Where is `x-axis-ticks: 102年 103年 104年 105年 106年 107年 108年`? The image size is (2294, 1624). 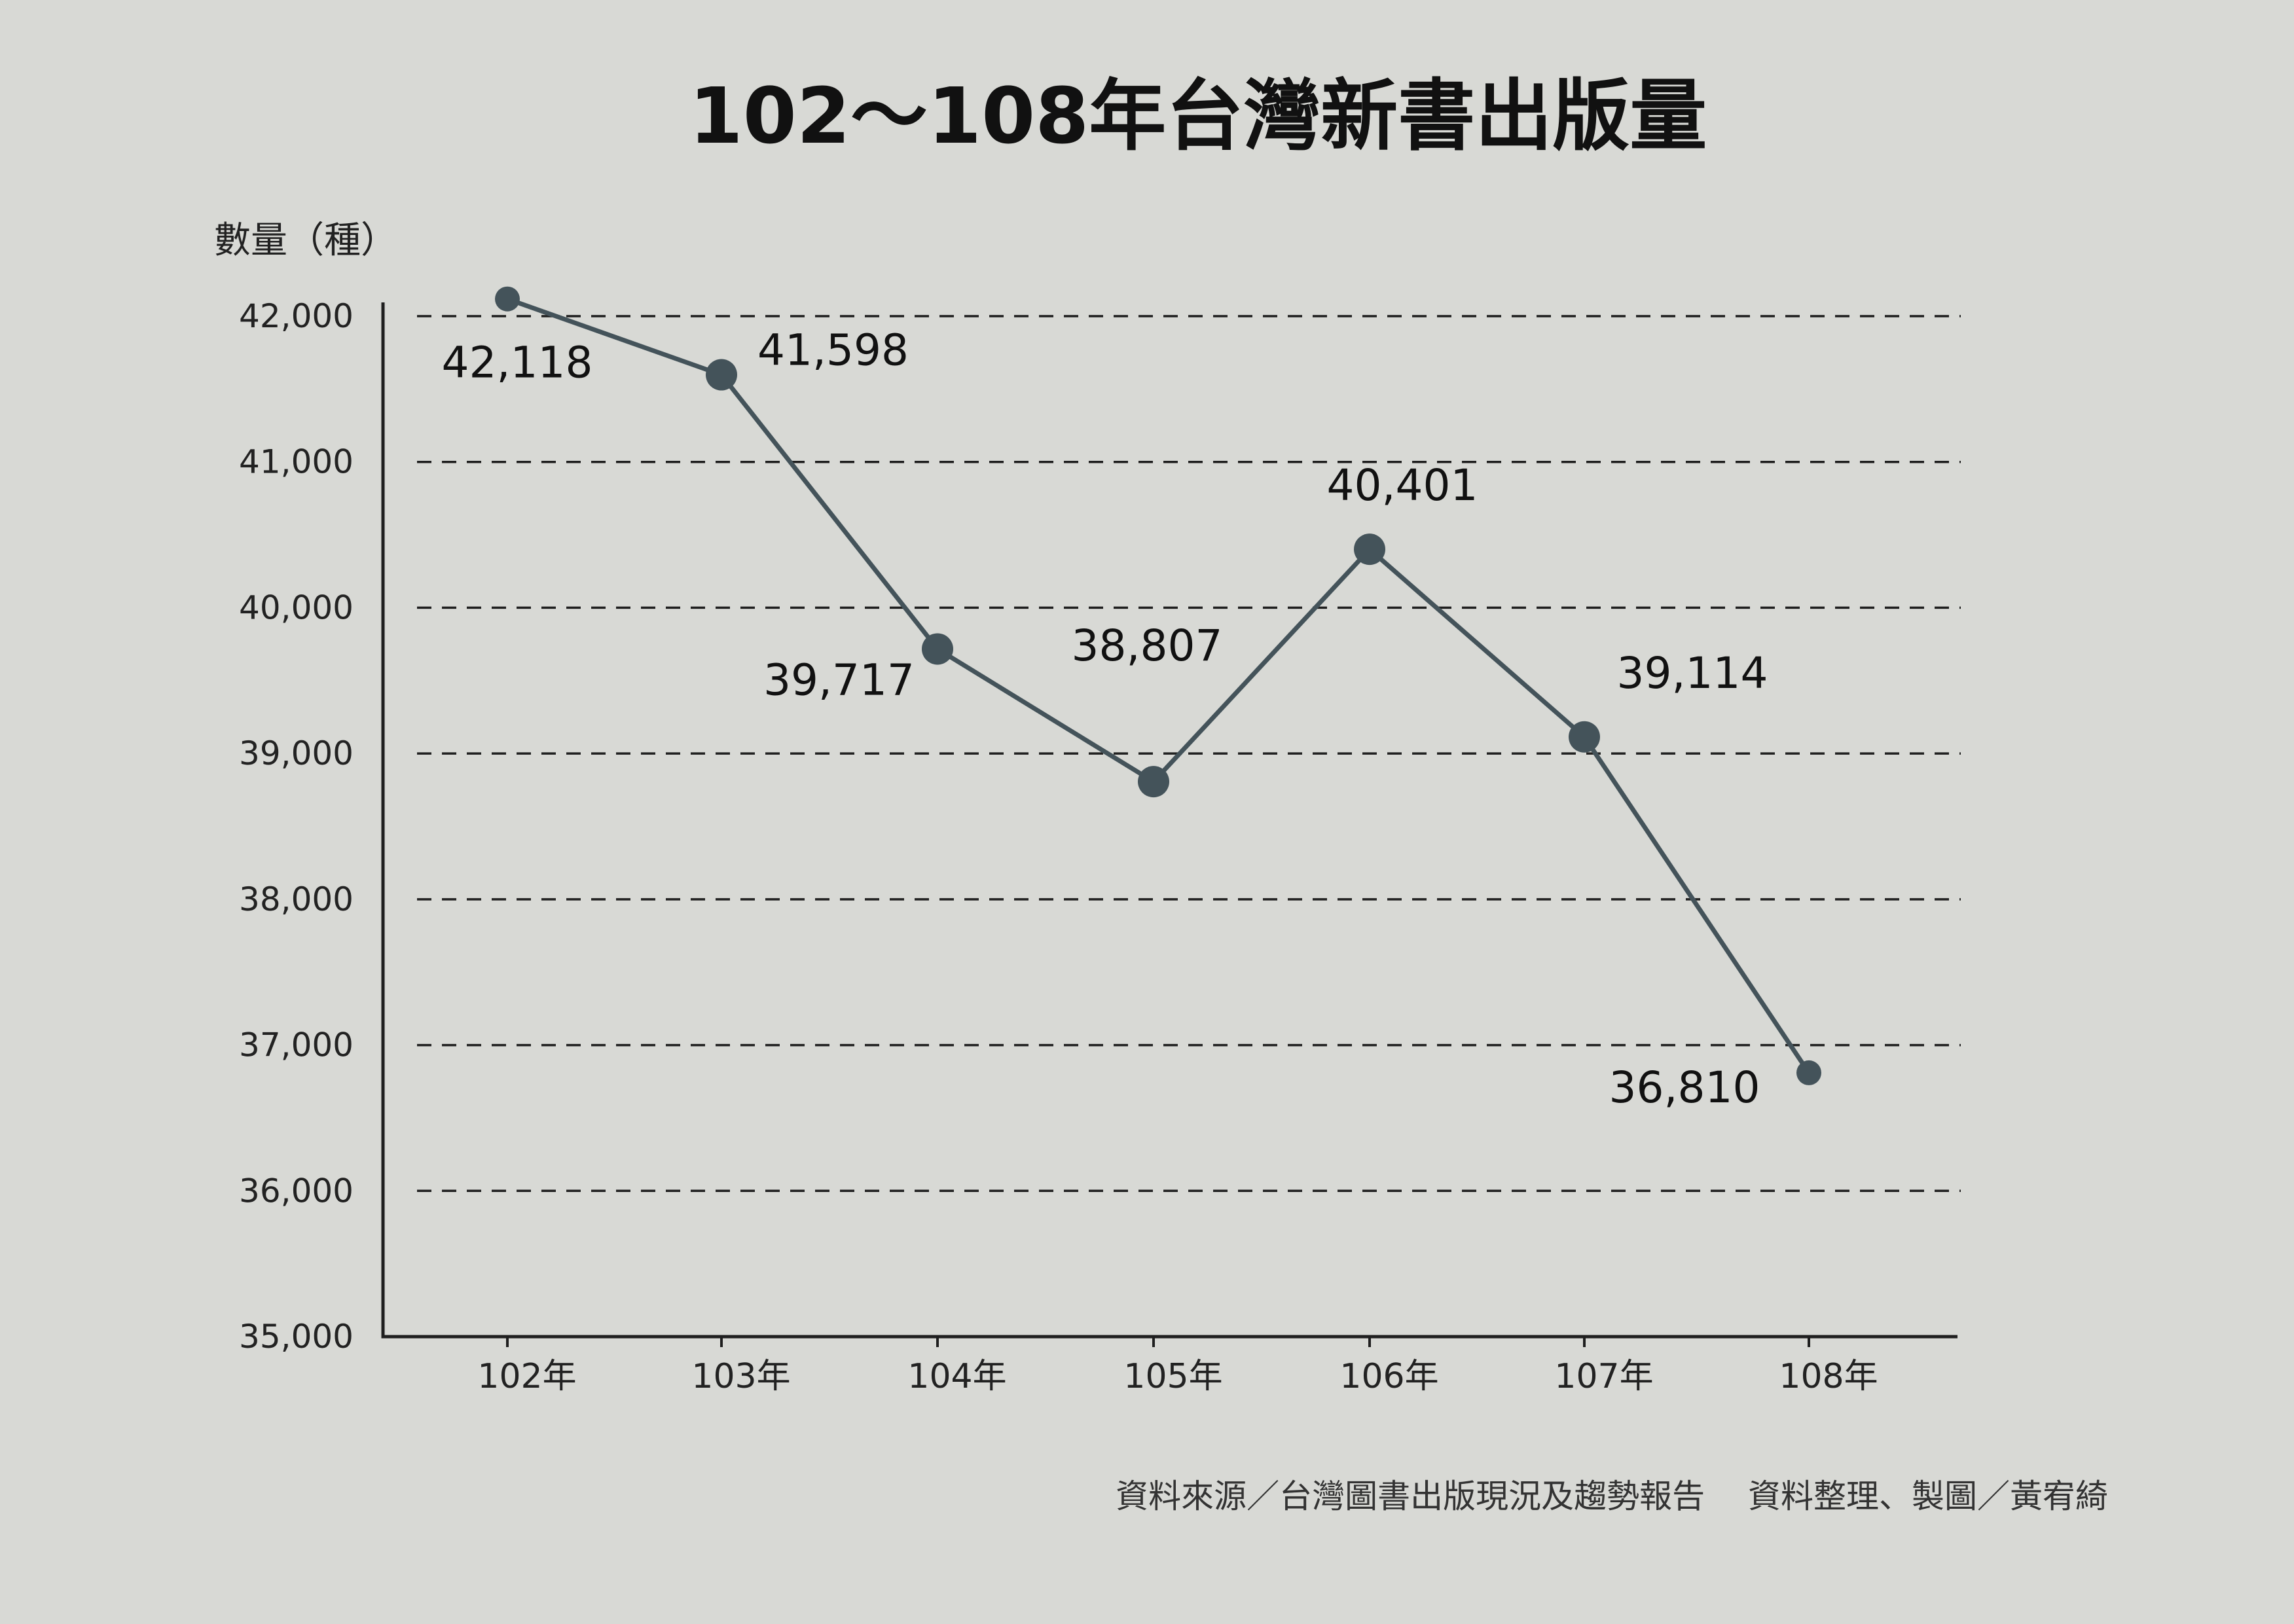
x-axis-ticks: 102年 103年 104年 105年 106年 107年 108年 is located at coordinates (1177, 1366).